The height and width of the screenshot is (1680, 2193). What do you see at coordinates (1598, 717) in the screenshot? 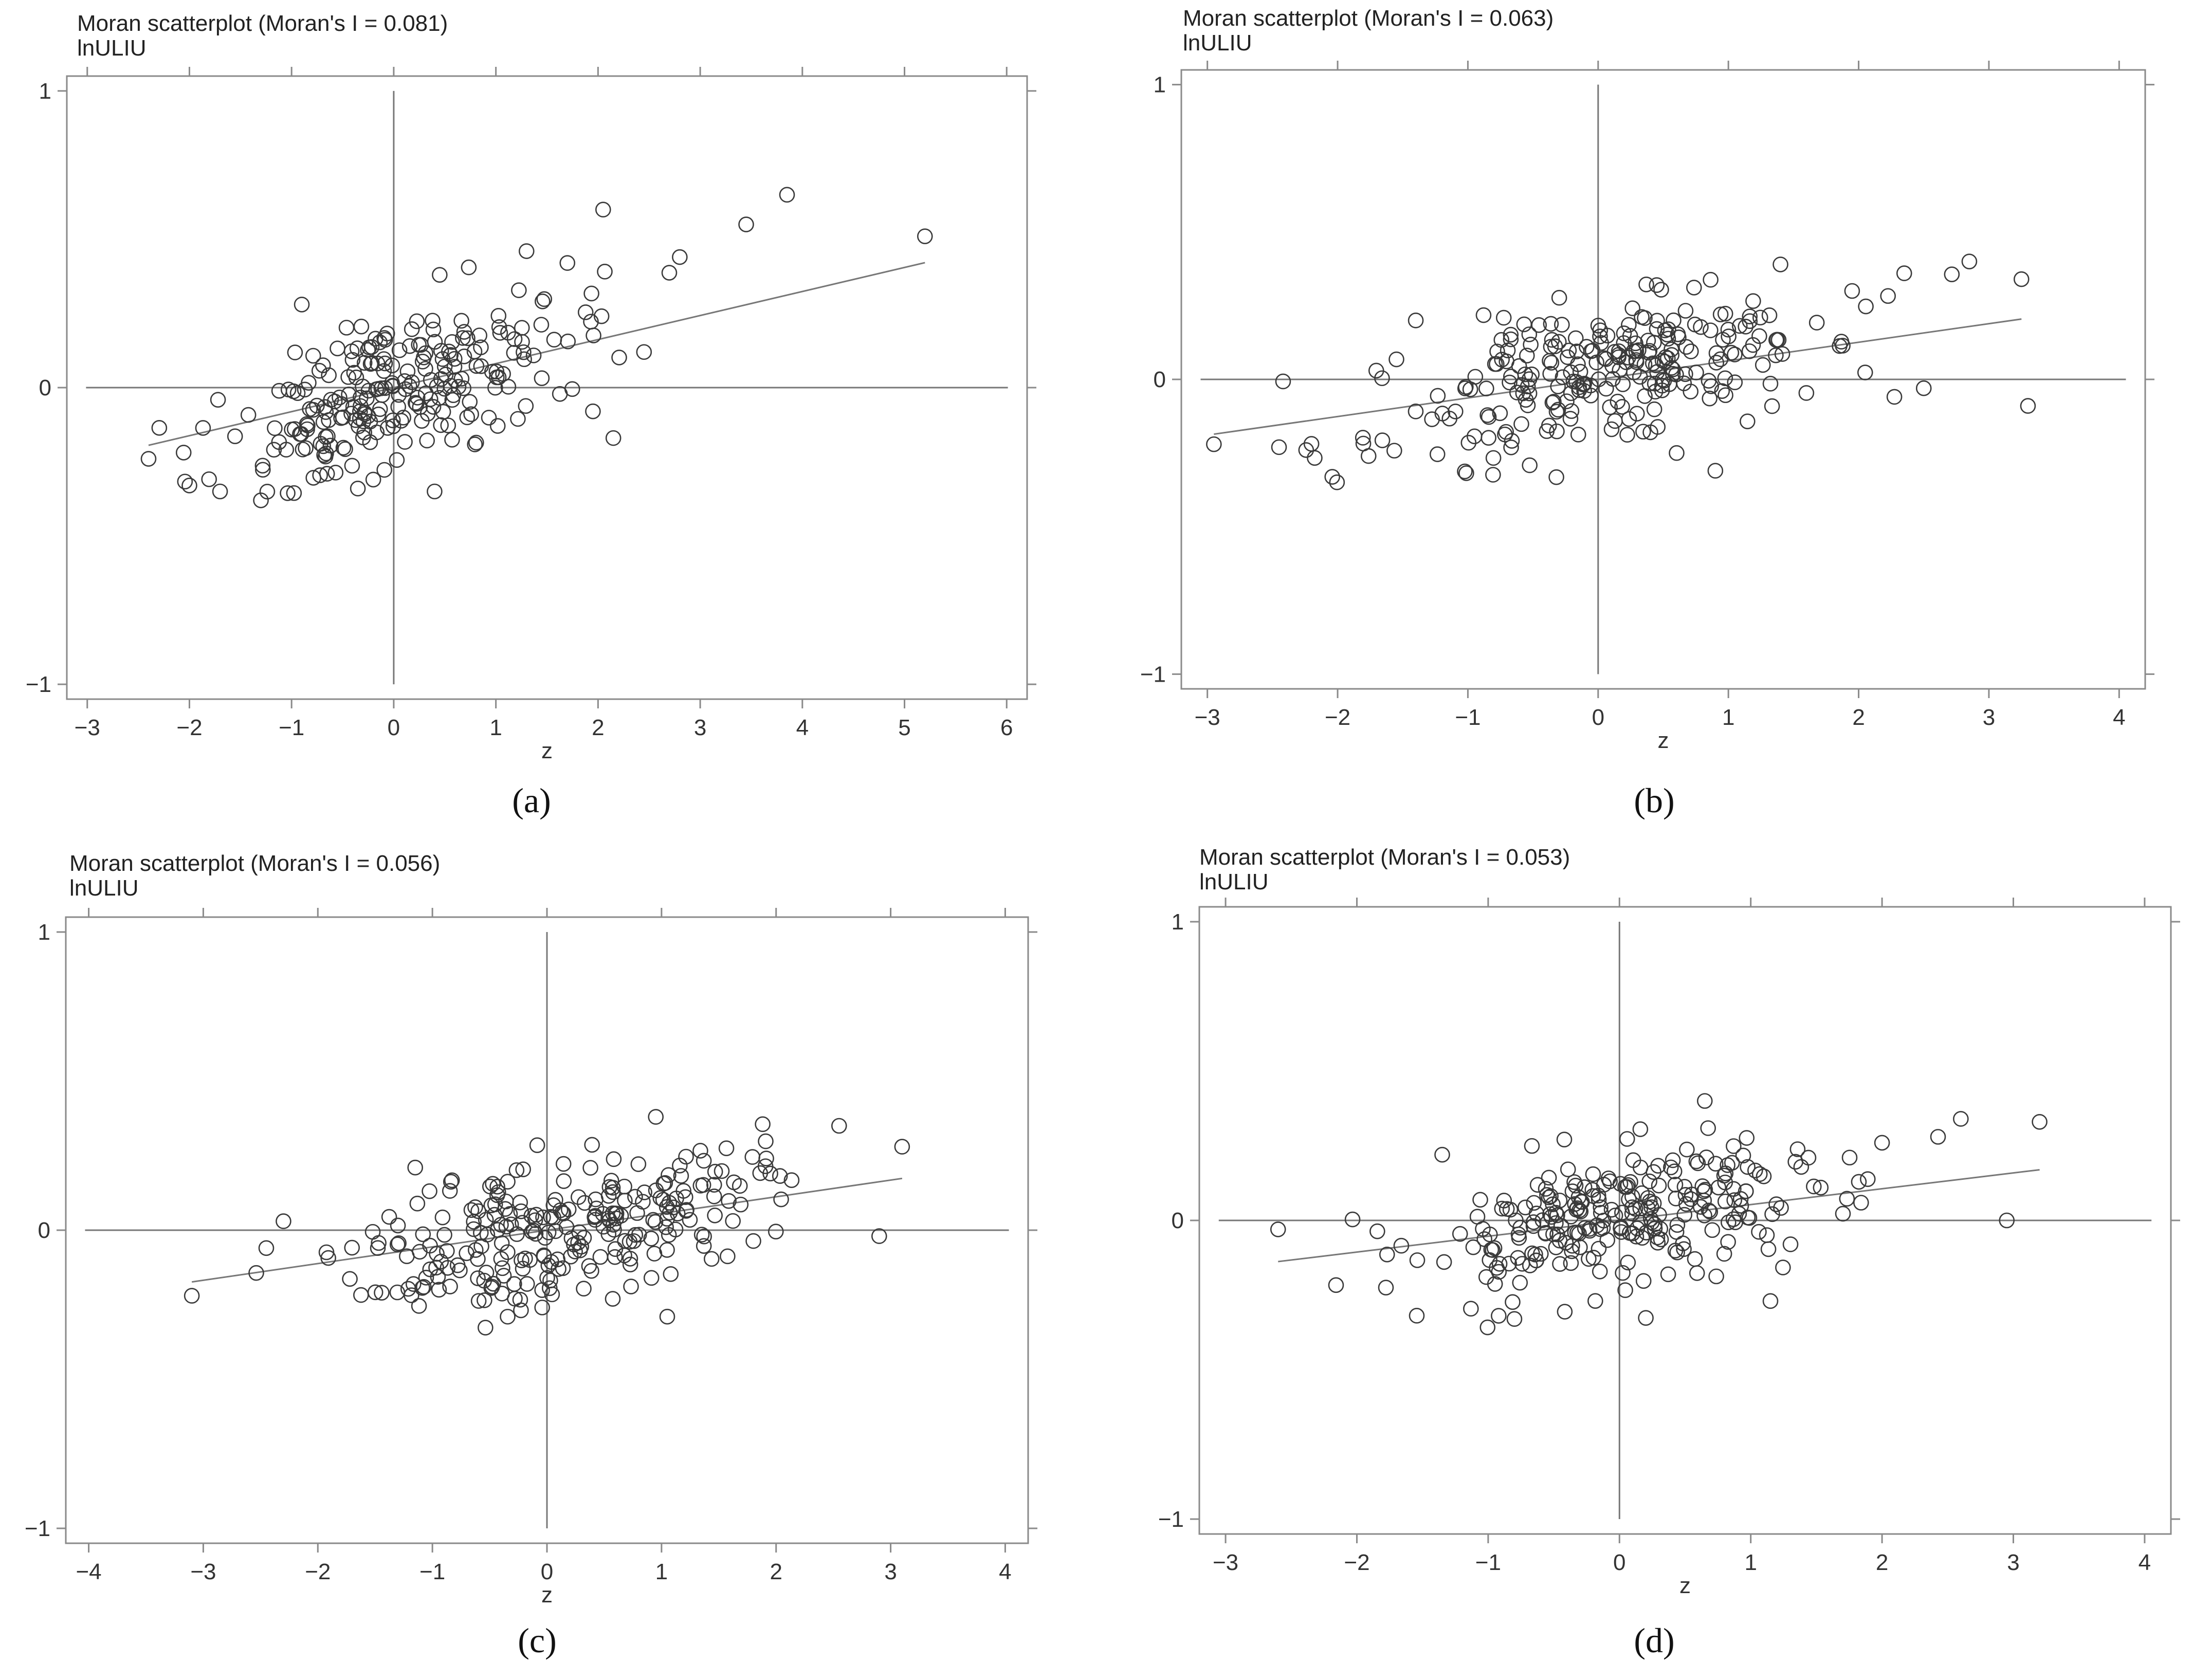
I see `x-tick-label: 0` at bounding box center [1598, 717].